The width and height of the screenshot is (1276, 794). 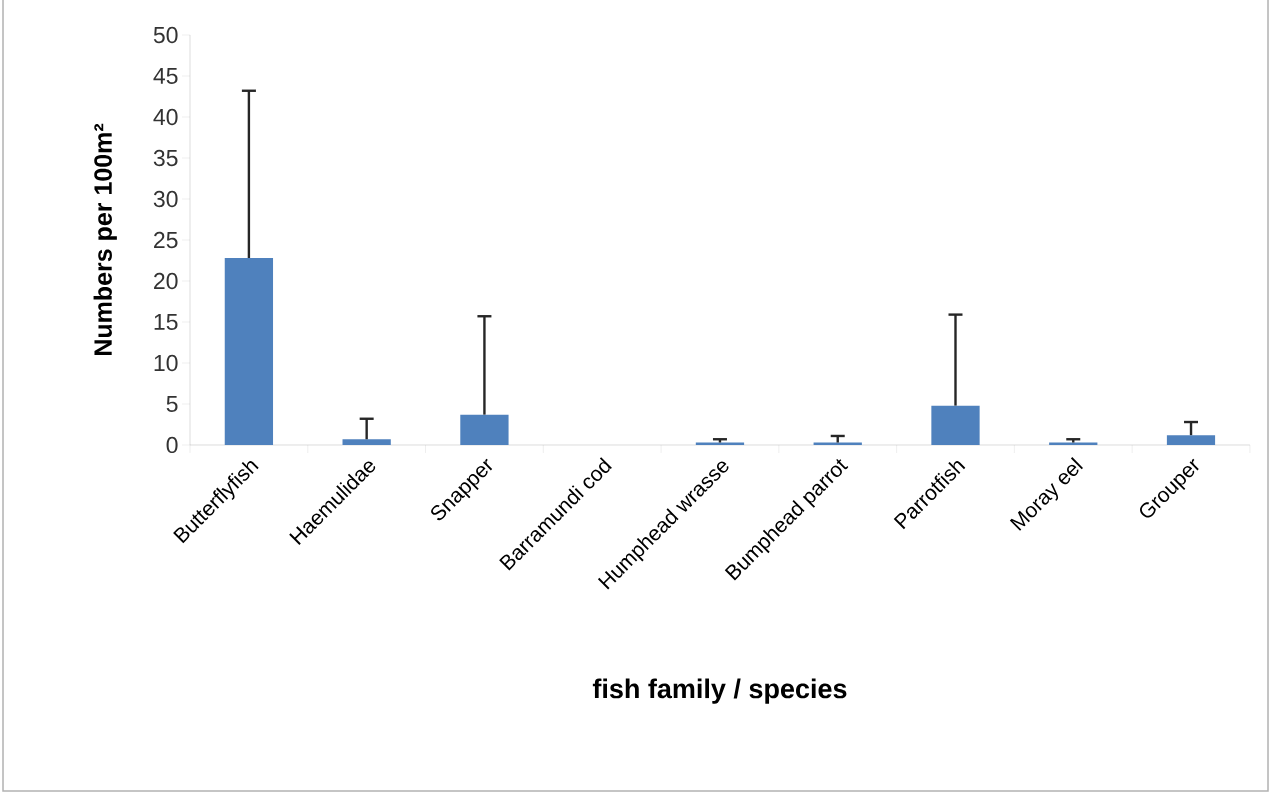 What do you see at coordinates (165, 117) in the screenshot?
I see `y-tick-label: 40` at bounding box center [165, 117].